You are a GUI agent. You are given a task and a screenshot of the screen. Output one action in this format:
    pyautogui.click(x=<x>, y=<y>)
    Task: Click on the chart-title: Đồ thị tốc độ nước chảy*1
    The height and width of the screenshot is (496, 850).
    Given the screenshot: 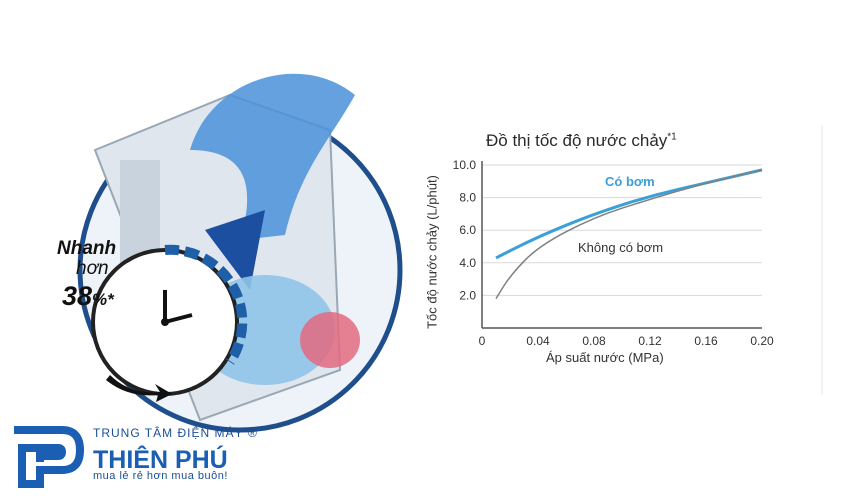 What is the action you would take?
    pyautogui.click(x=581, y=141)
    